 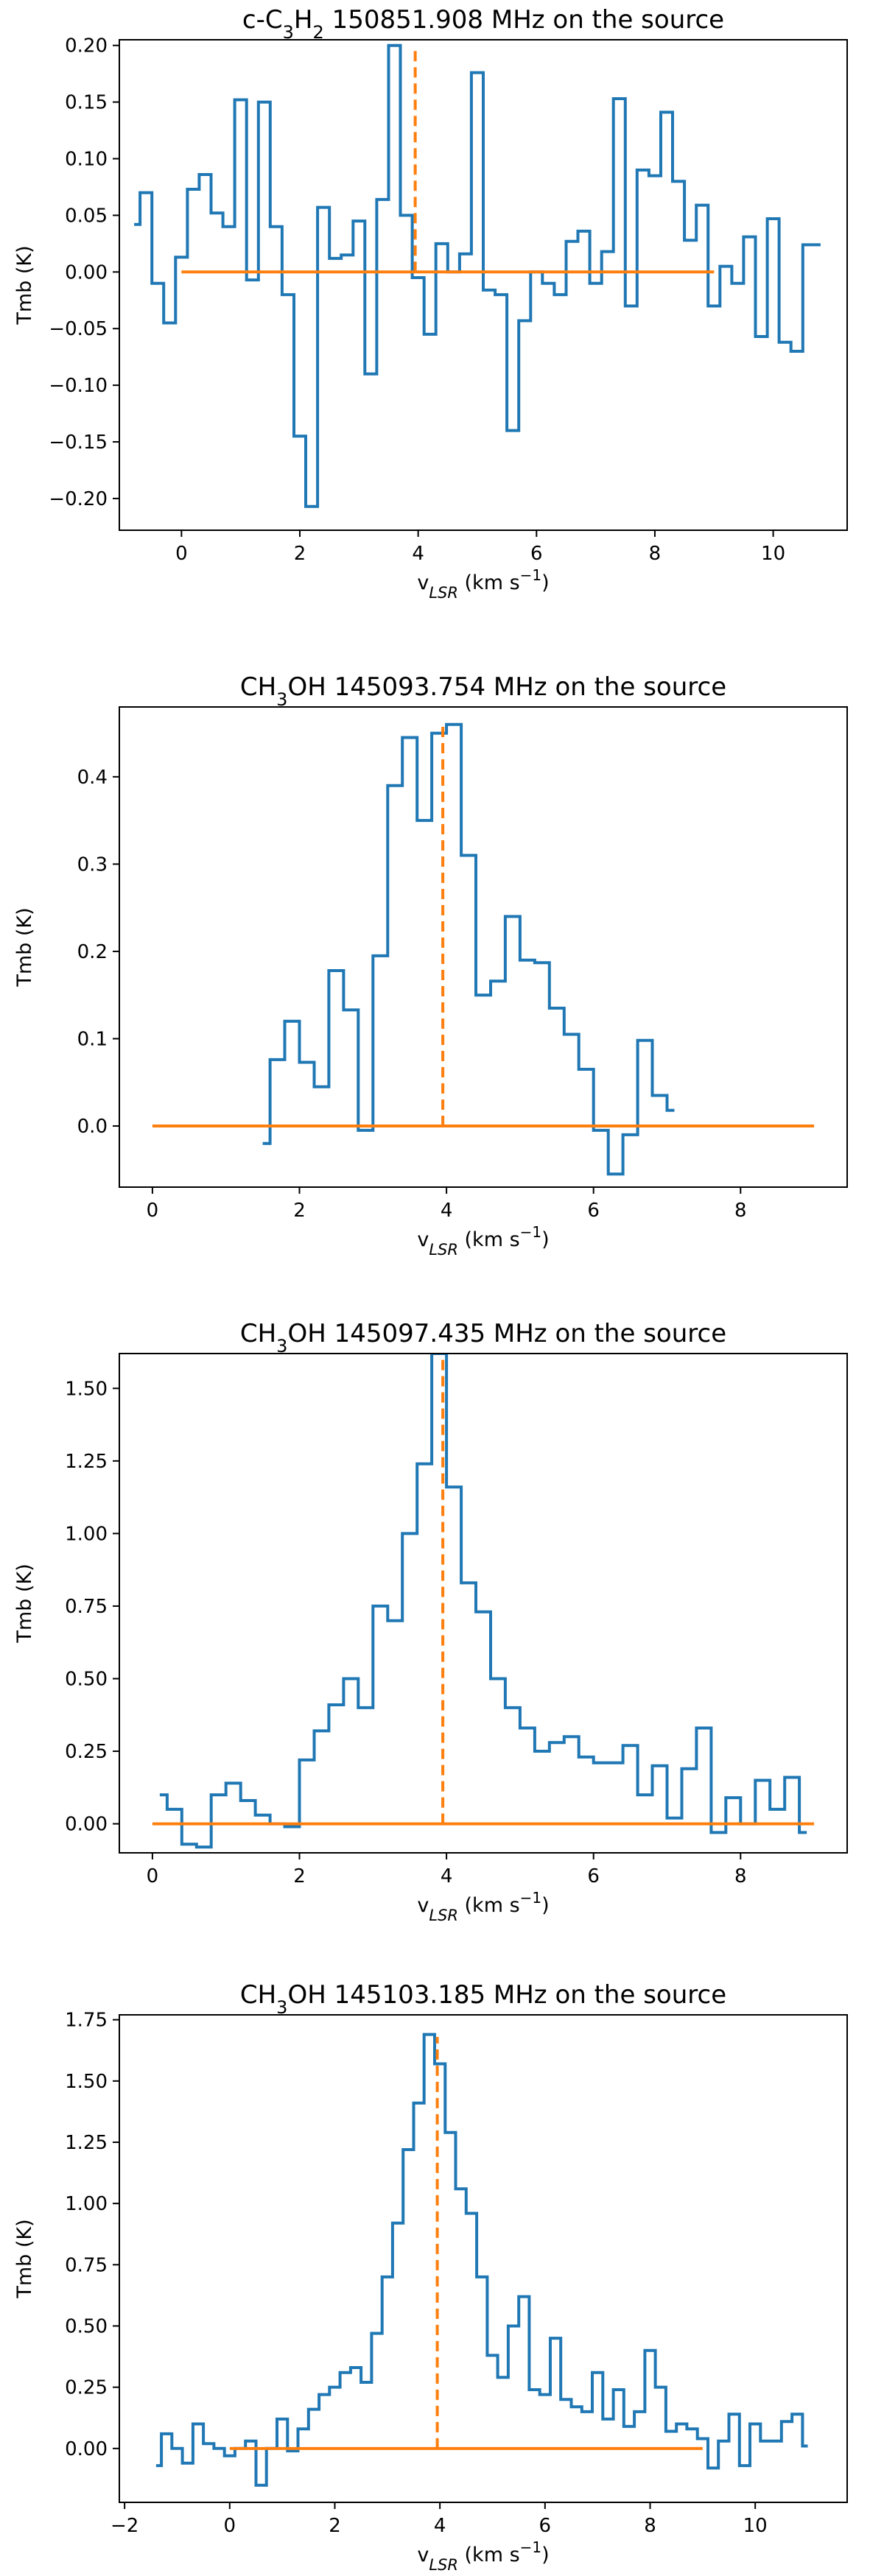 I want to click on y-tick-label: 0.05, so click(x=86, y=216).